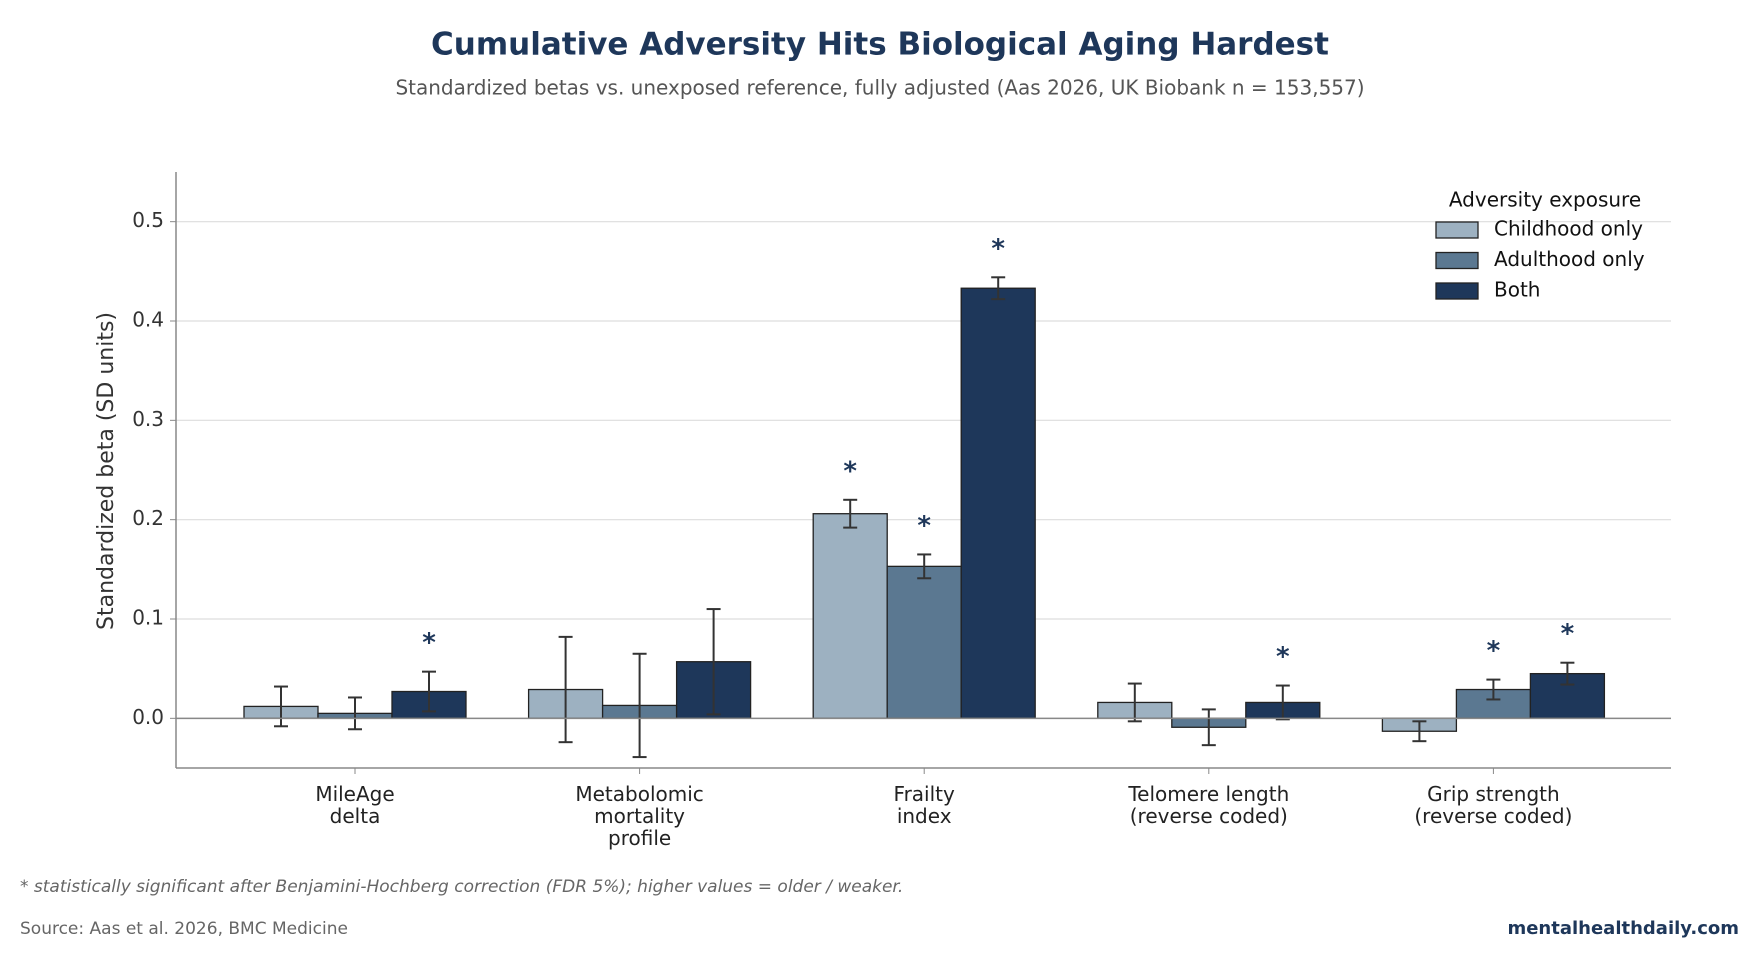 The width and height of the screenshot is (1760, 960). What do you see at coordinates (1517, 290) in the screenshot?
I see `legend-label: Both` at bounding box center [1517, 290].